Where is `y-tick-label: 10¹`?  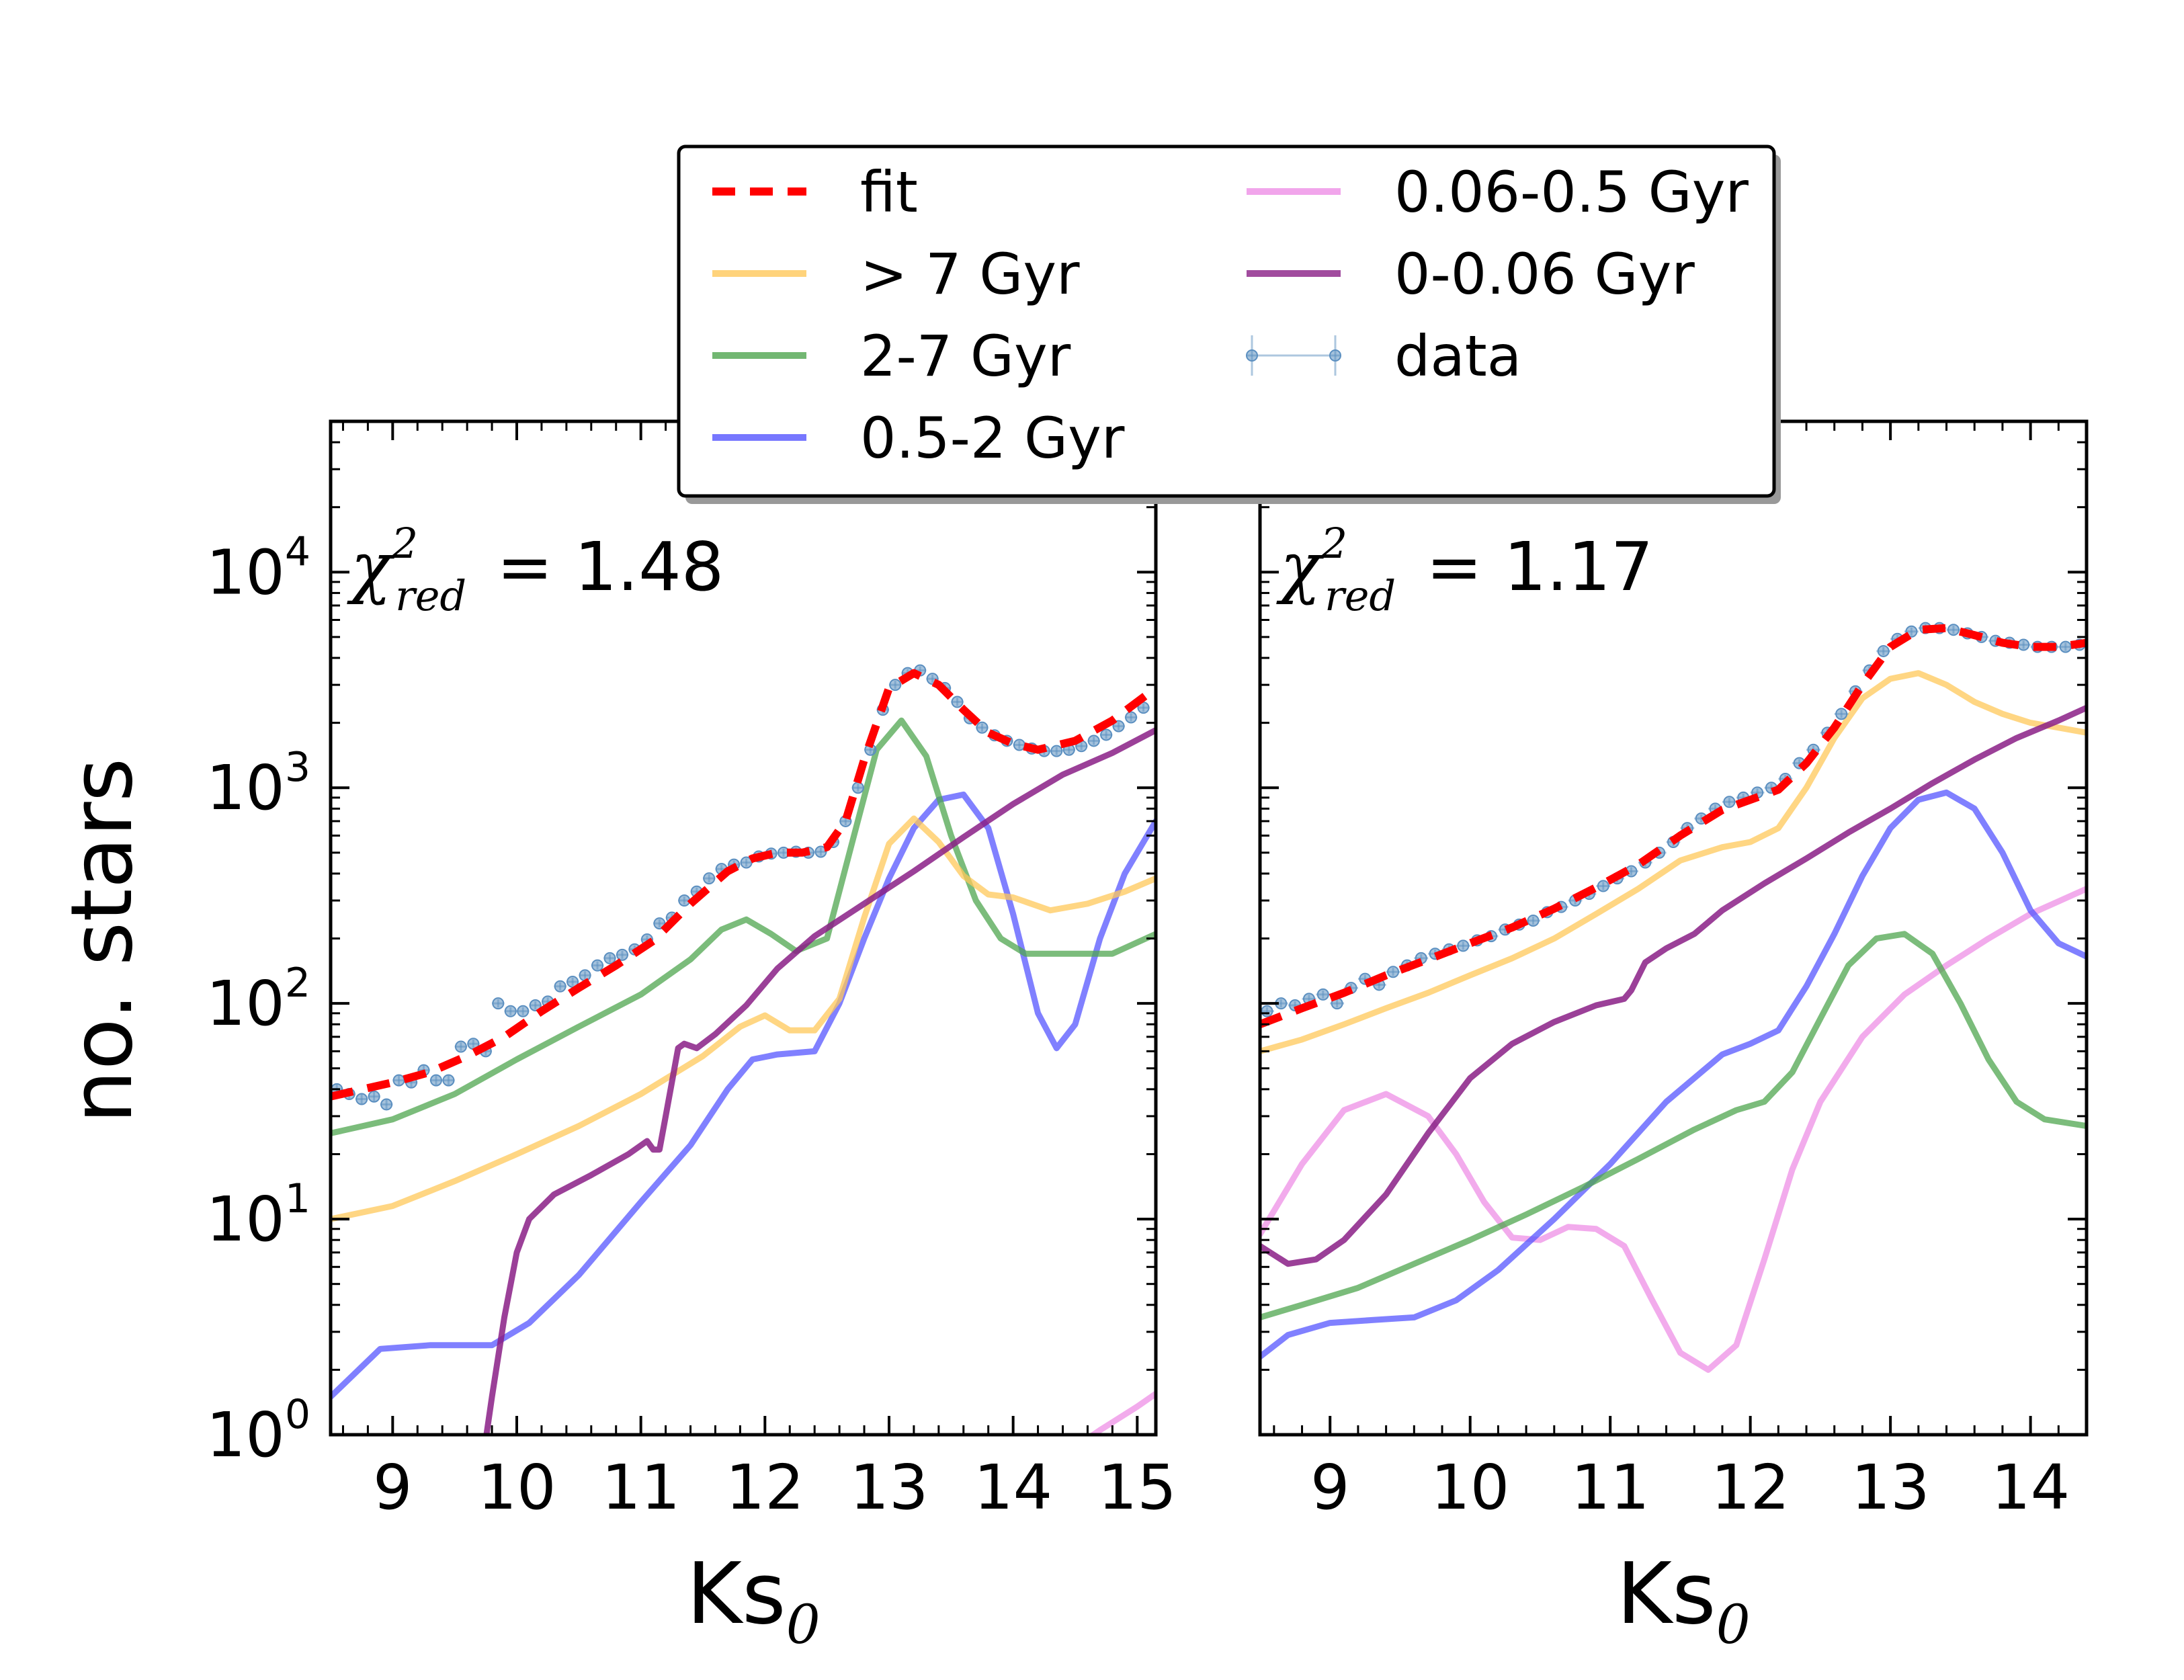 y-tick-label: 10¹ is located at coordinates (258, 1215).